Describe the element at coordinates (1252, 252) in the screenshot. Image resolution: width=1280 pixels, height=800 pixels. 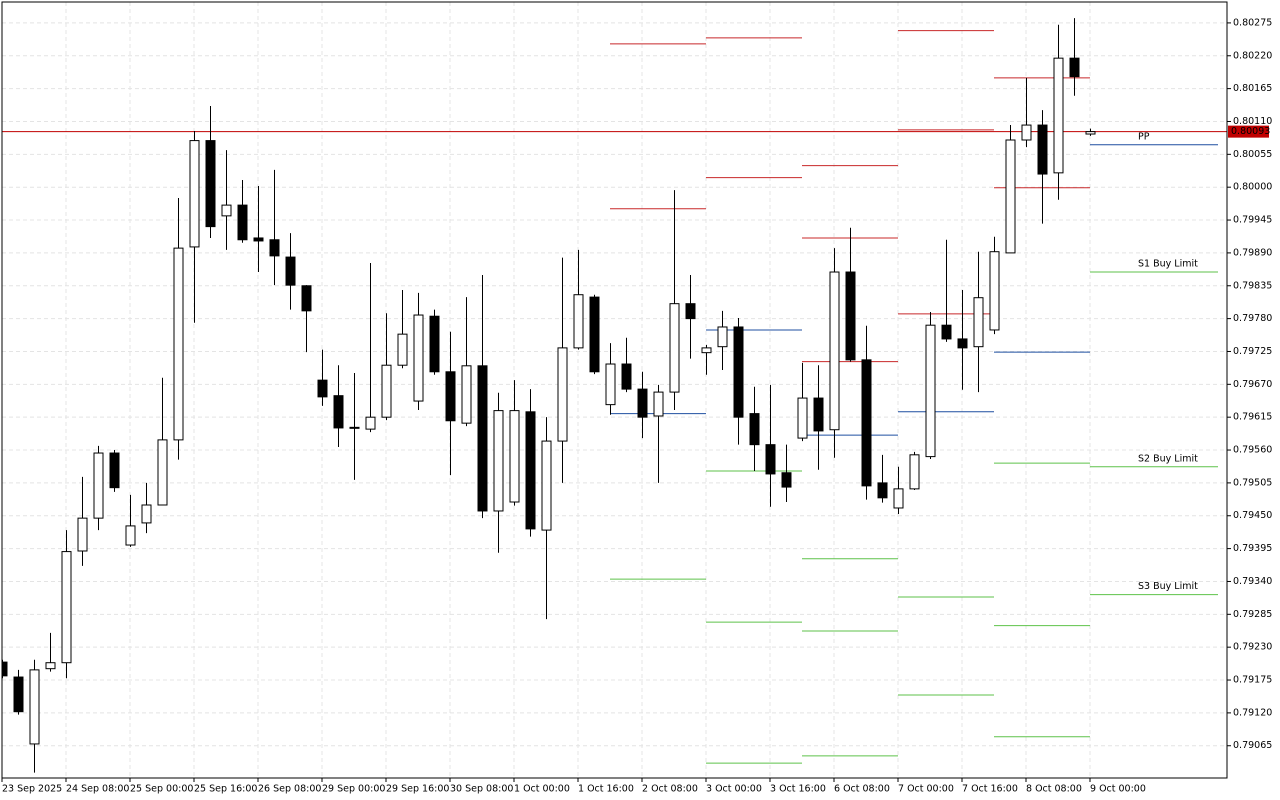
I see `y-tick-label: 0.79890` at that location.